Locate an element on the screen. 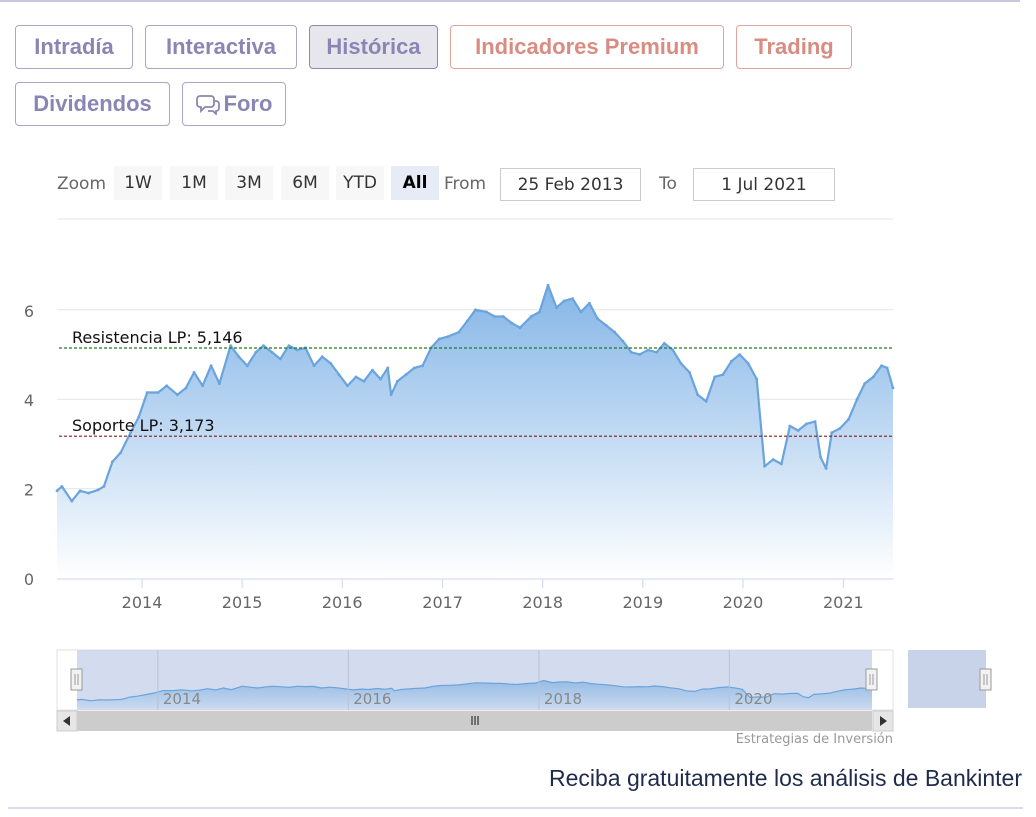  scrollbar-track is located at coordinates (475, 721).